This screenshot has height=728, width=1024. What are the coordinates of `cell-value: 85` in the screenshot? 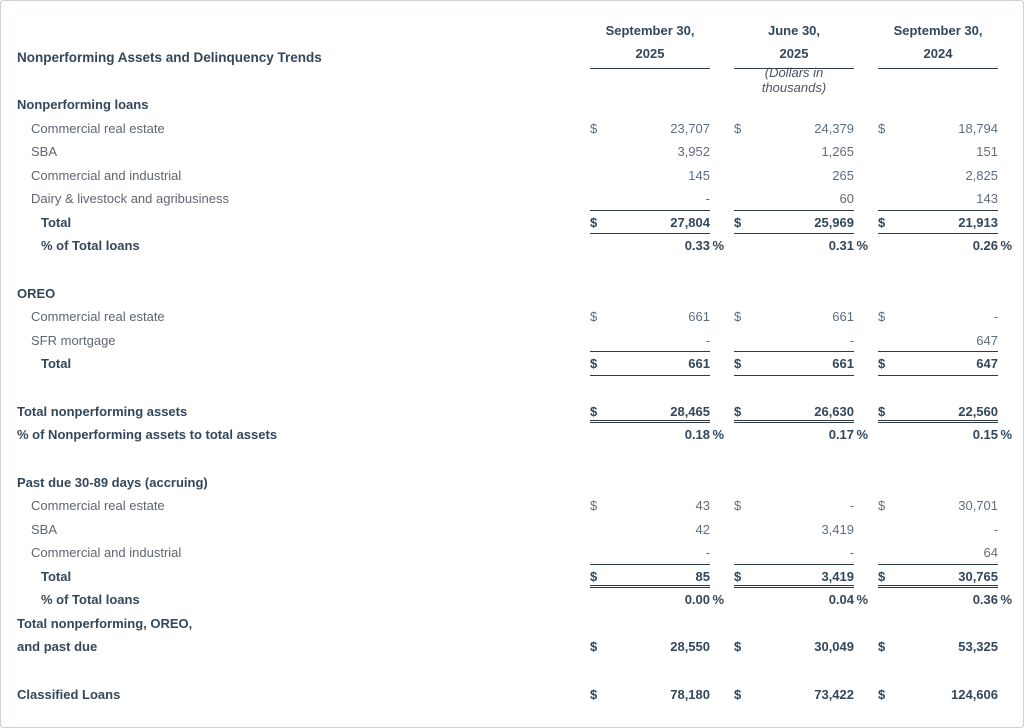 It's located at (702, 576).